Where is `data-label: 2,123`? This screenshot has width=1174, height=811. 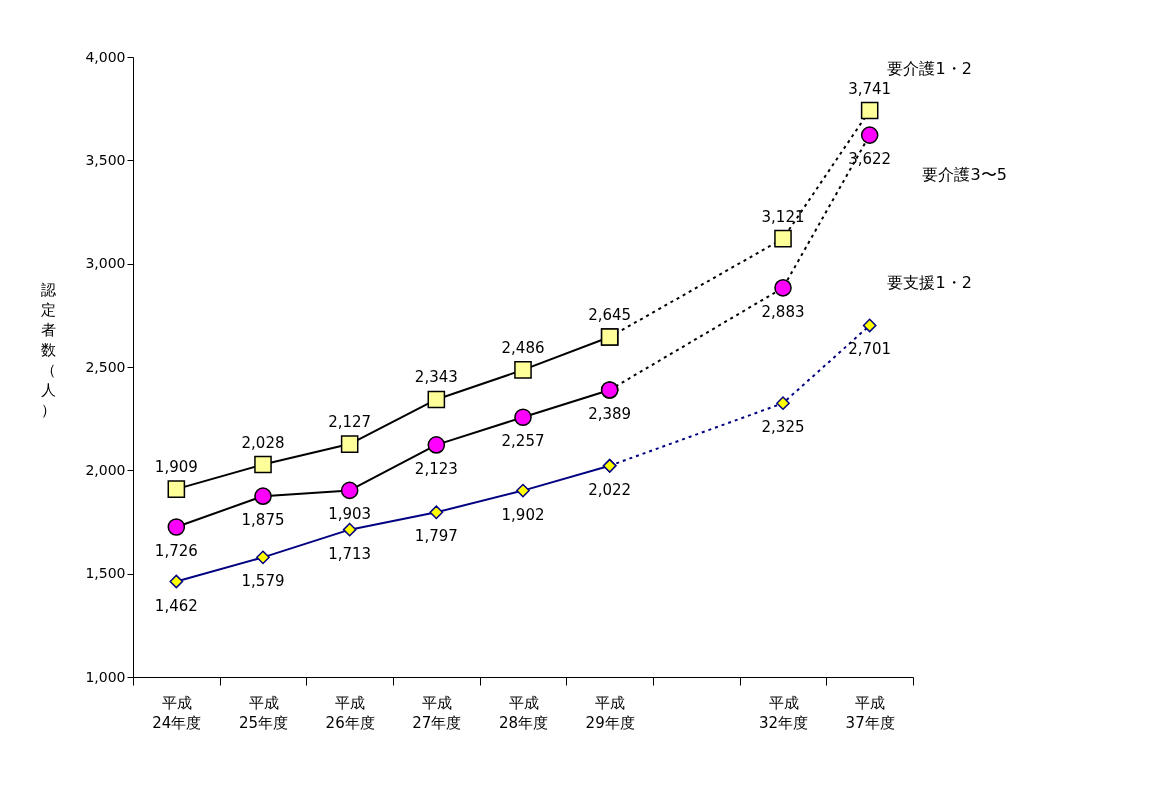
data-label: 2,123 is located at coordinates (436, 468).